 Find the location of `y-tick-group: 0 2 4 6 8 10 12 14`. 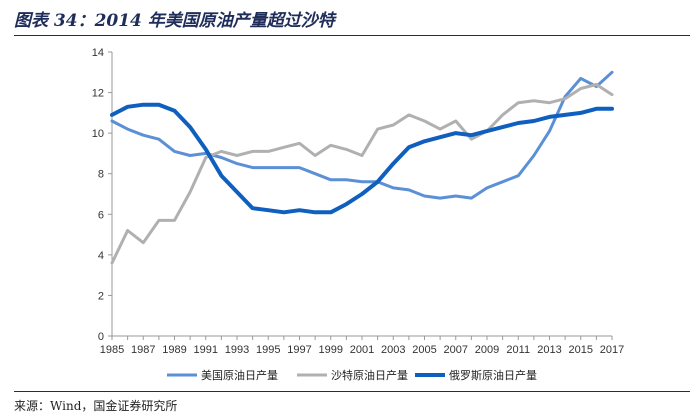

y-tick-group: 0 2 4 6 8 10 12 14 is located at coordinates (102, 195).